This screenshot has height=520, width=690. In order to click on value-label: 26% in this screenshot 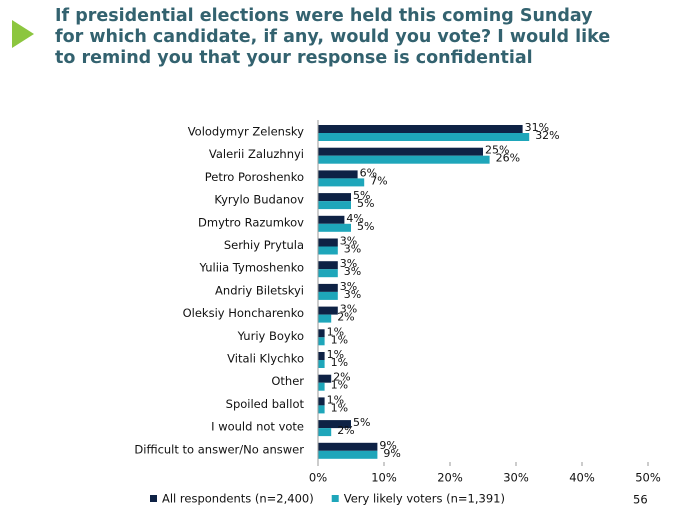, I will do `click(508, 158)`.